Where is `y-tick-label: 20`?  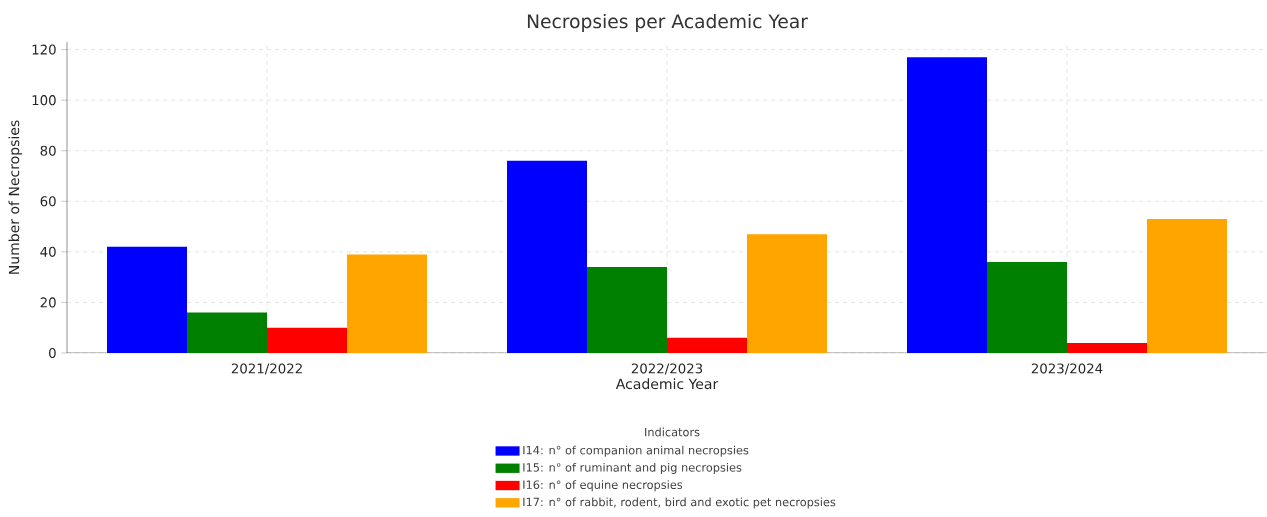
y-tick-label: 20 is located at coordinates (48, 302).